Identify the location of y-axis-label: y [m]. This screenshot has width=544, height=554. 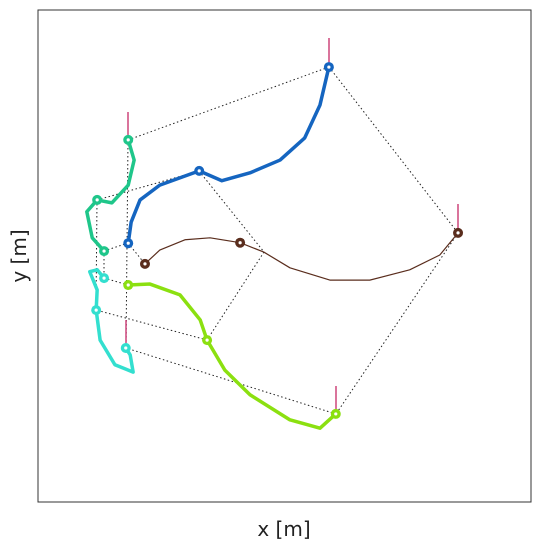
(19, 255).